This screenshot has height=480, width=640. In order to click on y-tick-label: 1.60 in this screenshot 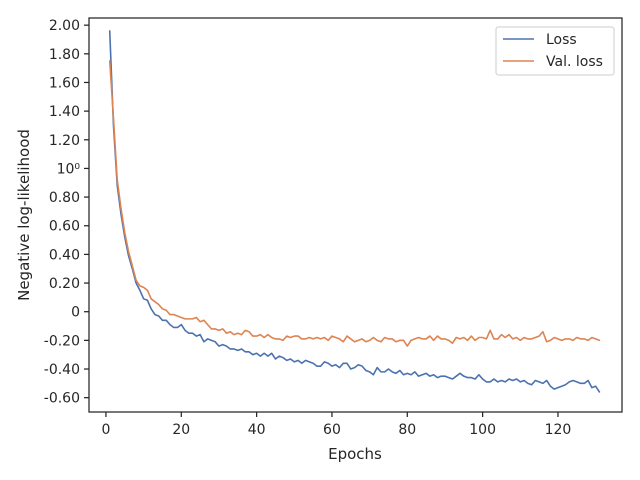, I will do `click(64, 83)`.